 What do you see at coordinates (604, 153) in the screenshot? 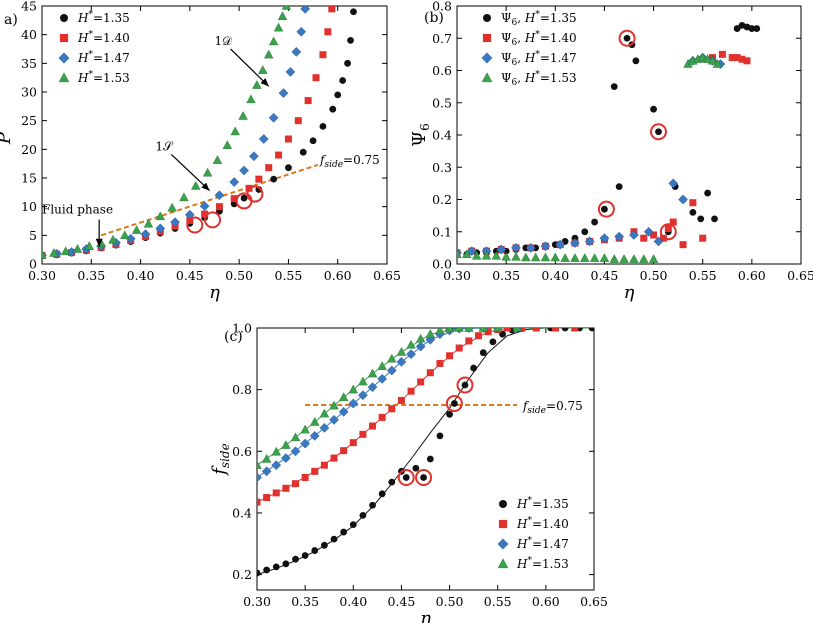
I see `series-1.40` at bounding box center [604, 153].